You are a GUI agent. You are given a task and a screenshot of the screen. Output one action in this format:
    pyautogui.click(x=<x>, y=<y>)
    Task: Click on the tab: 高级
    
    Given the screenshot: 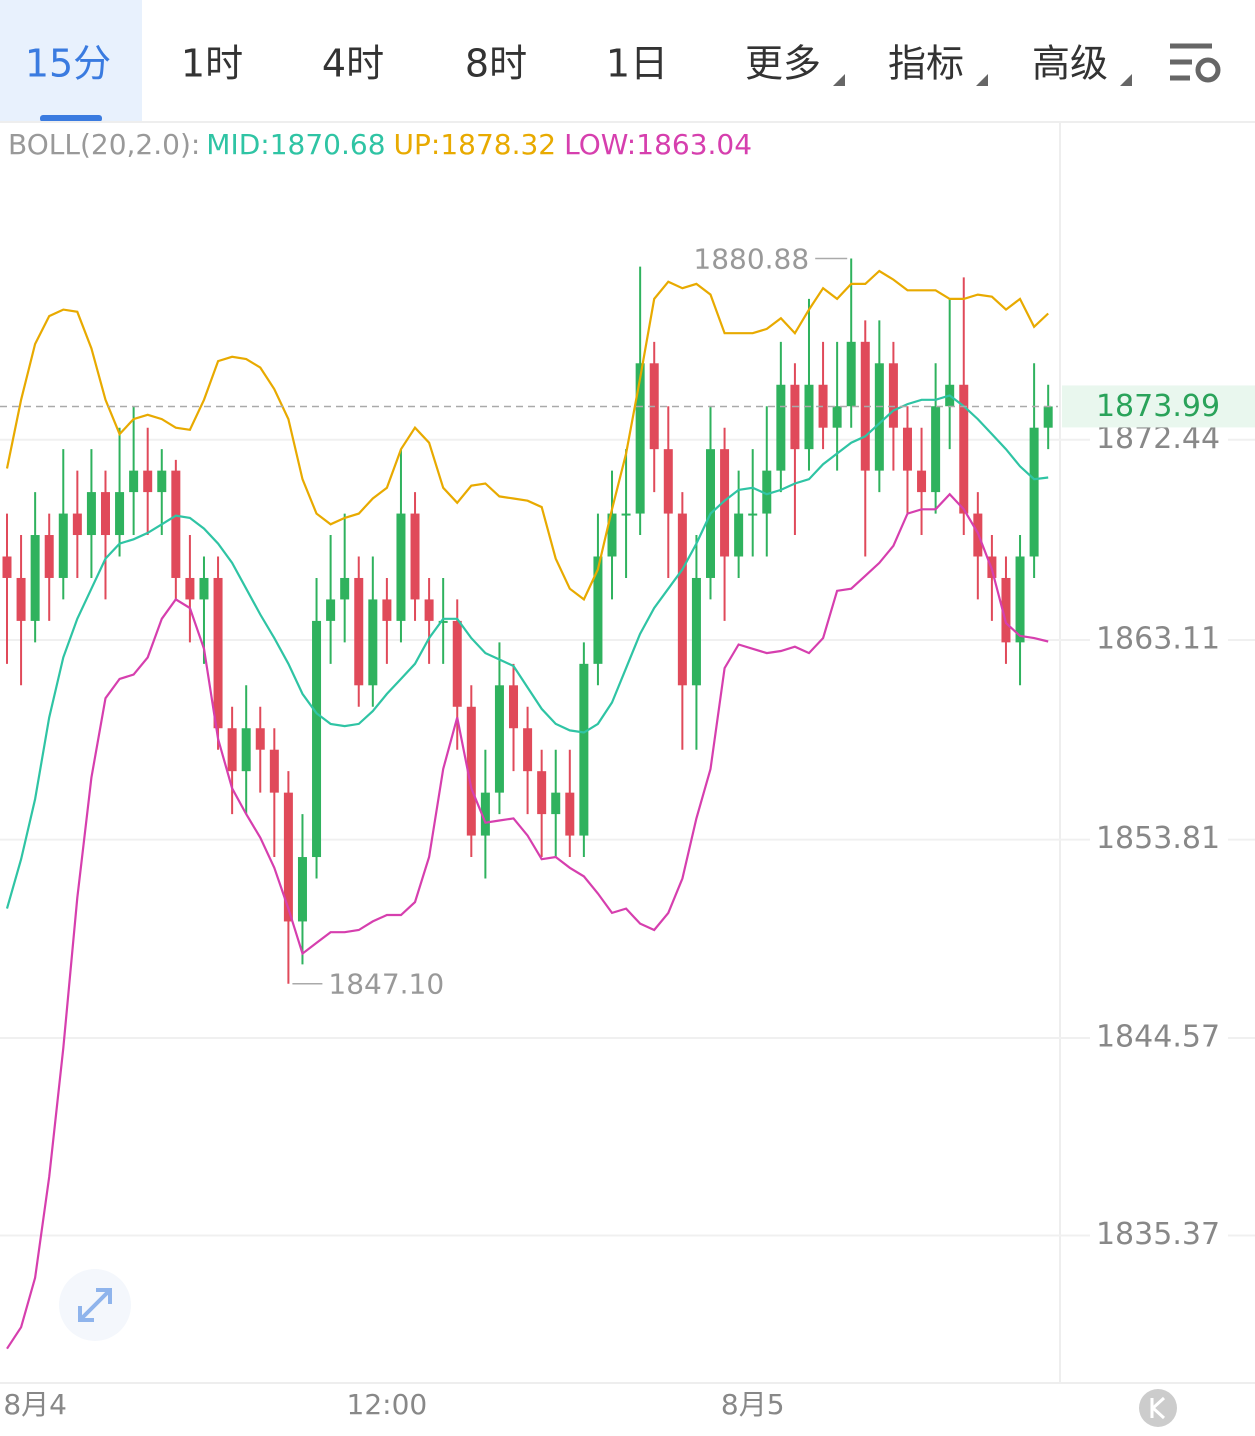 What is the action you would take?
    pyautogui.click(x=1082, y=64)
    